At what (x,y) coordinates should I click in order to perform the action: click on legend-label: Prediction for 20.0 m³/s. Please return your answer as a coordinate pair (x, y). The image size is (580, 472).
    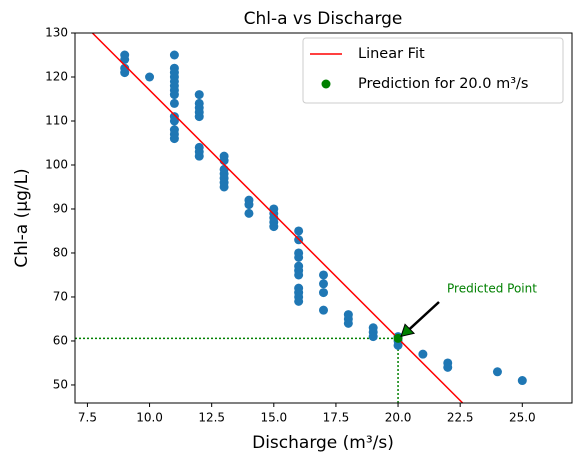
    Looking at the image, I should click on (443, 84).